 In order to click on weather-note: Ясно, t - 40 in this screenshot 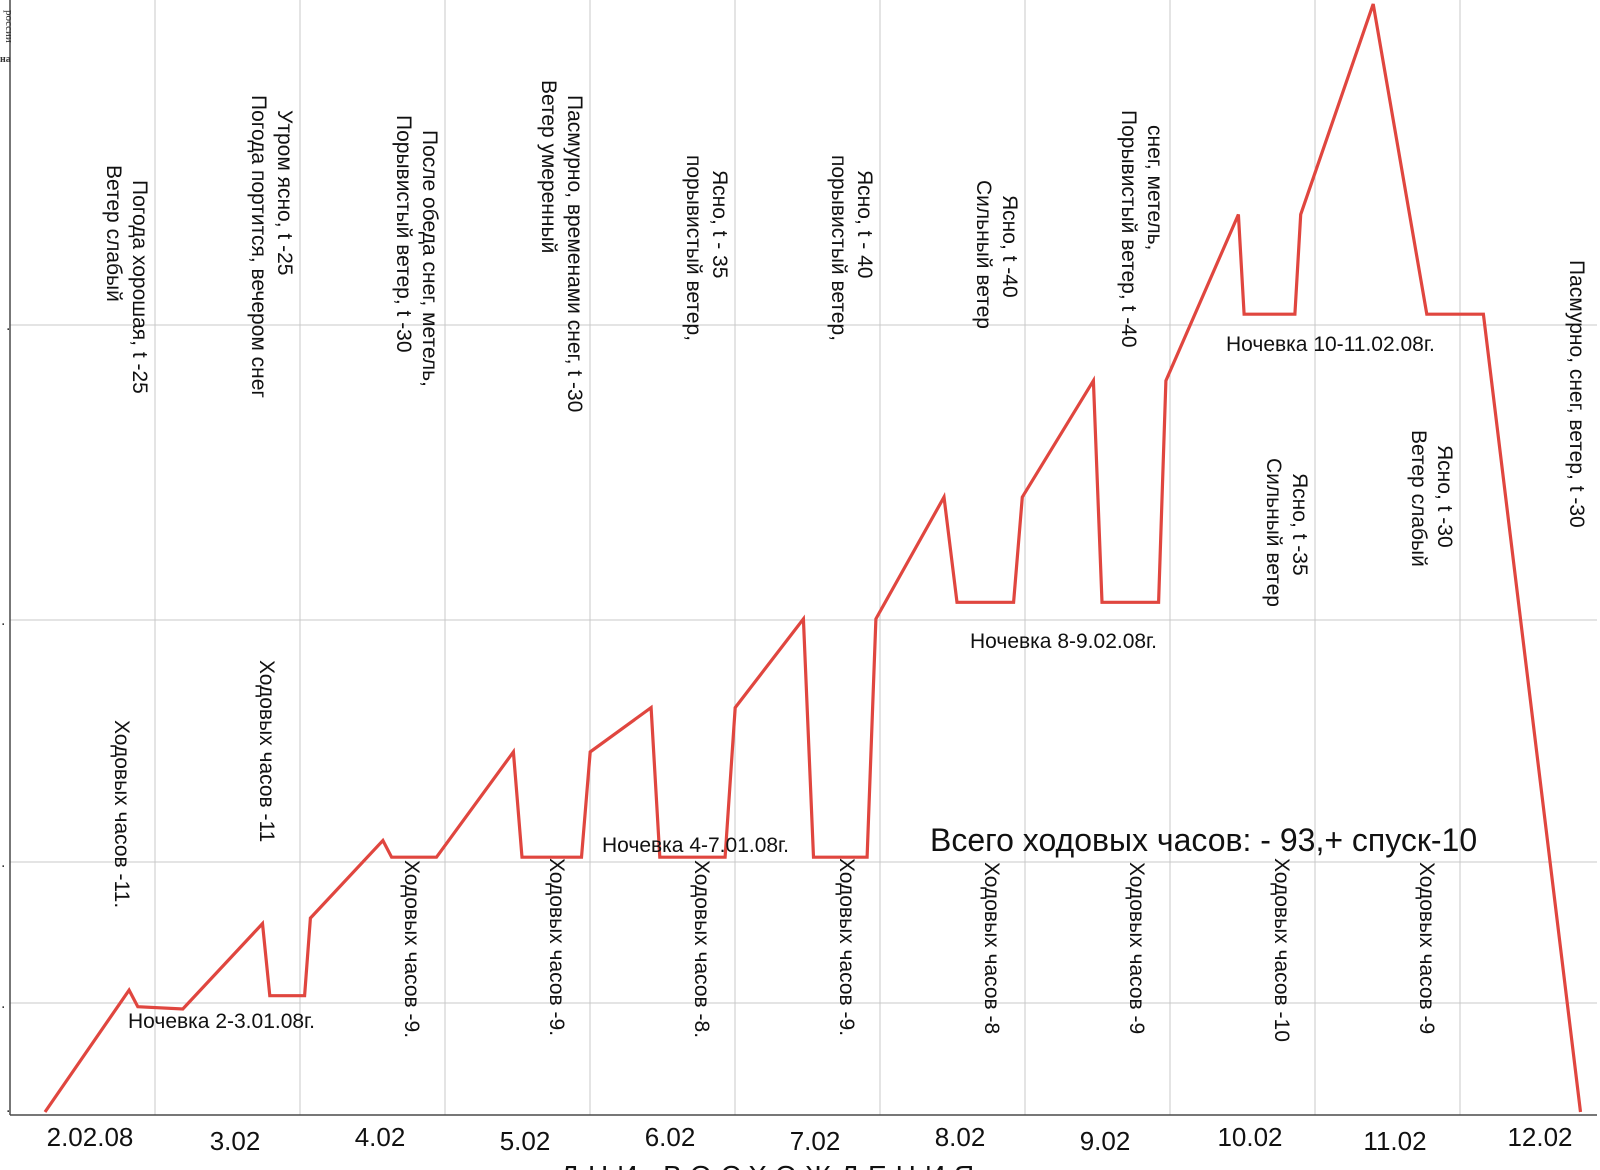, I will do `click(864, 224)`.